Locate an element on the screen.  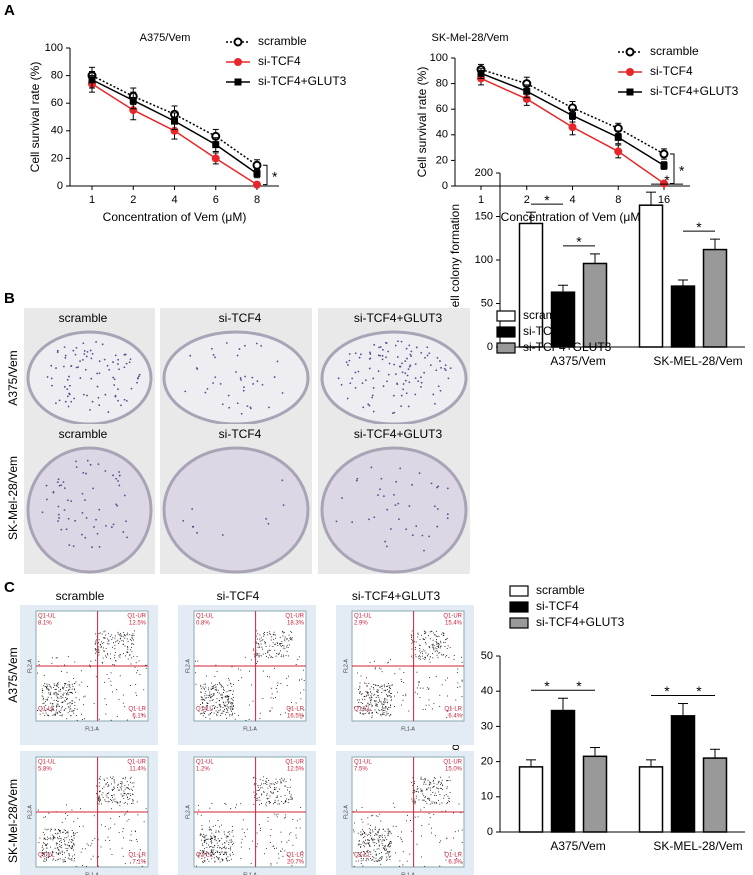
significance: * is located at coordinates (699, 227).